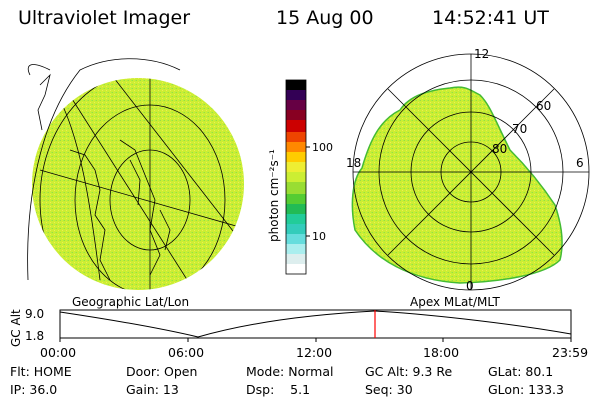 This screenshot has height=400, width=600. What do you see at coordinates (278, 389) in the screenshot?
I see `info-dsp: Dsp: 5.1` at bounding box center [278, 389].